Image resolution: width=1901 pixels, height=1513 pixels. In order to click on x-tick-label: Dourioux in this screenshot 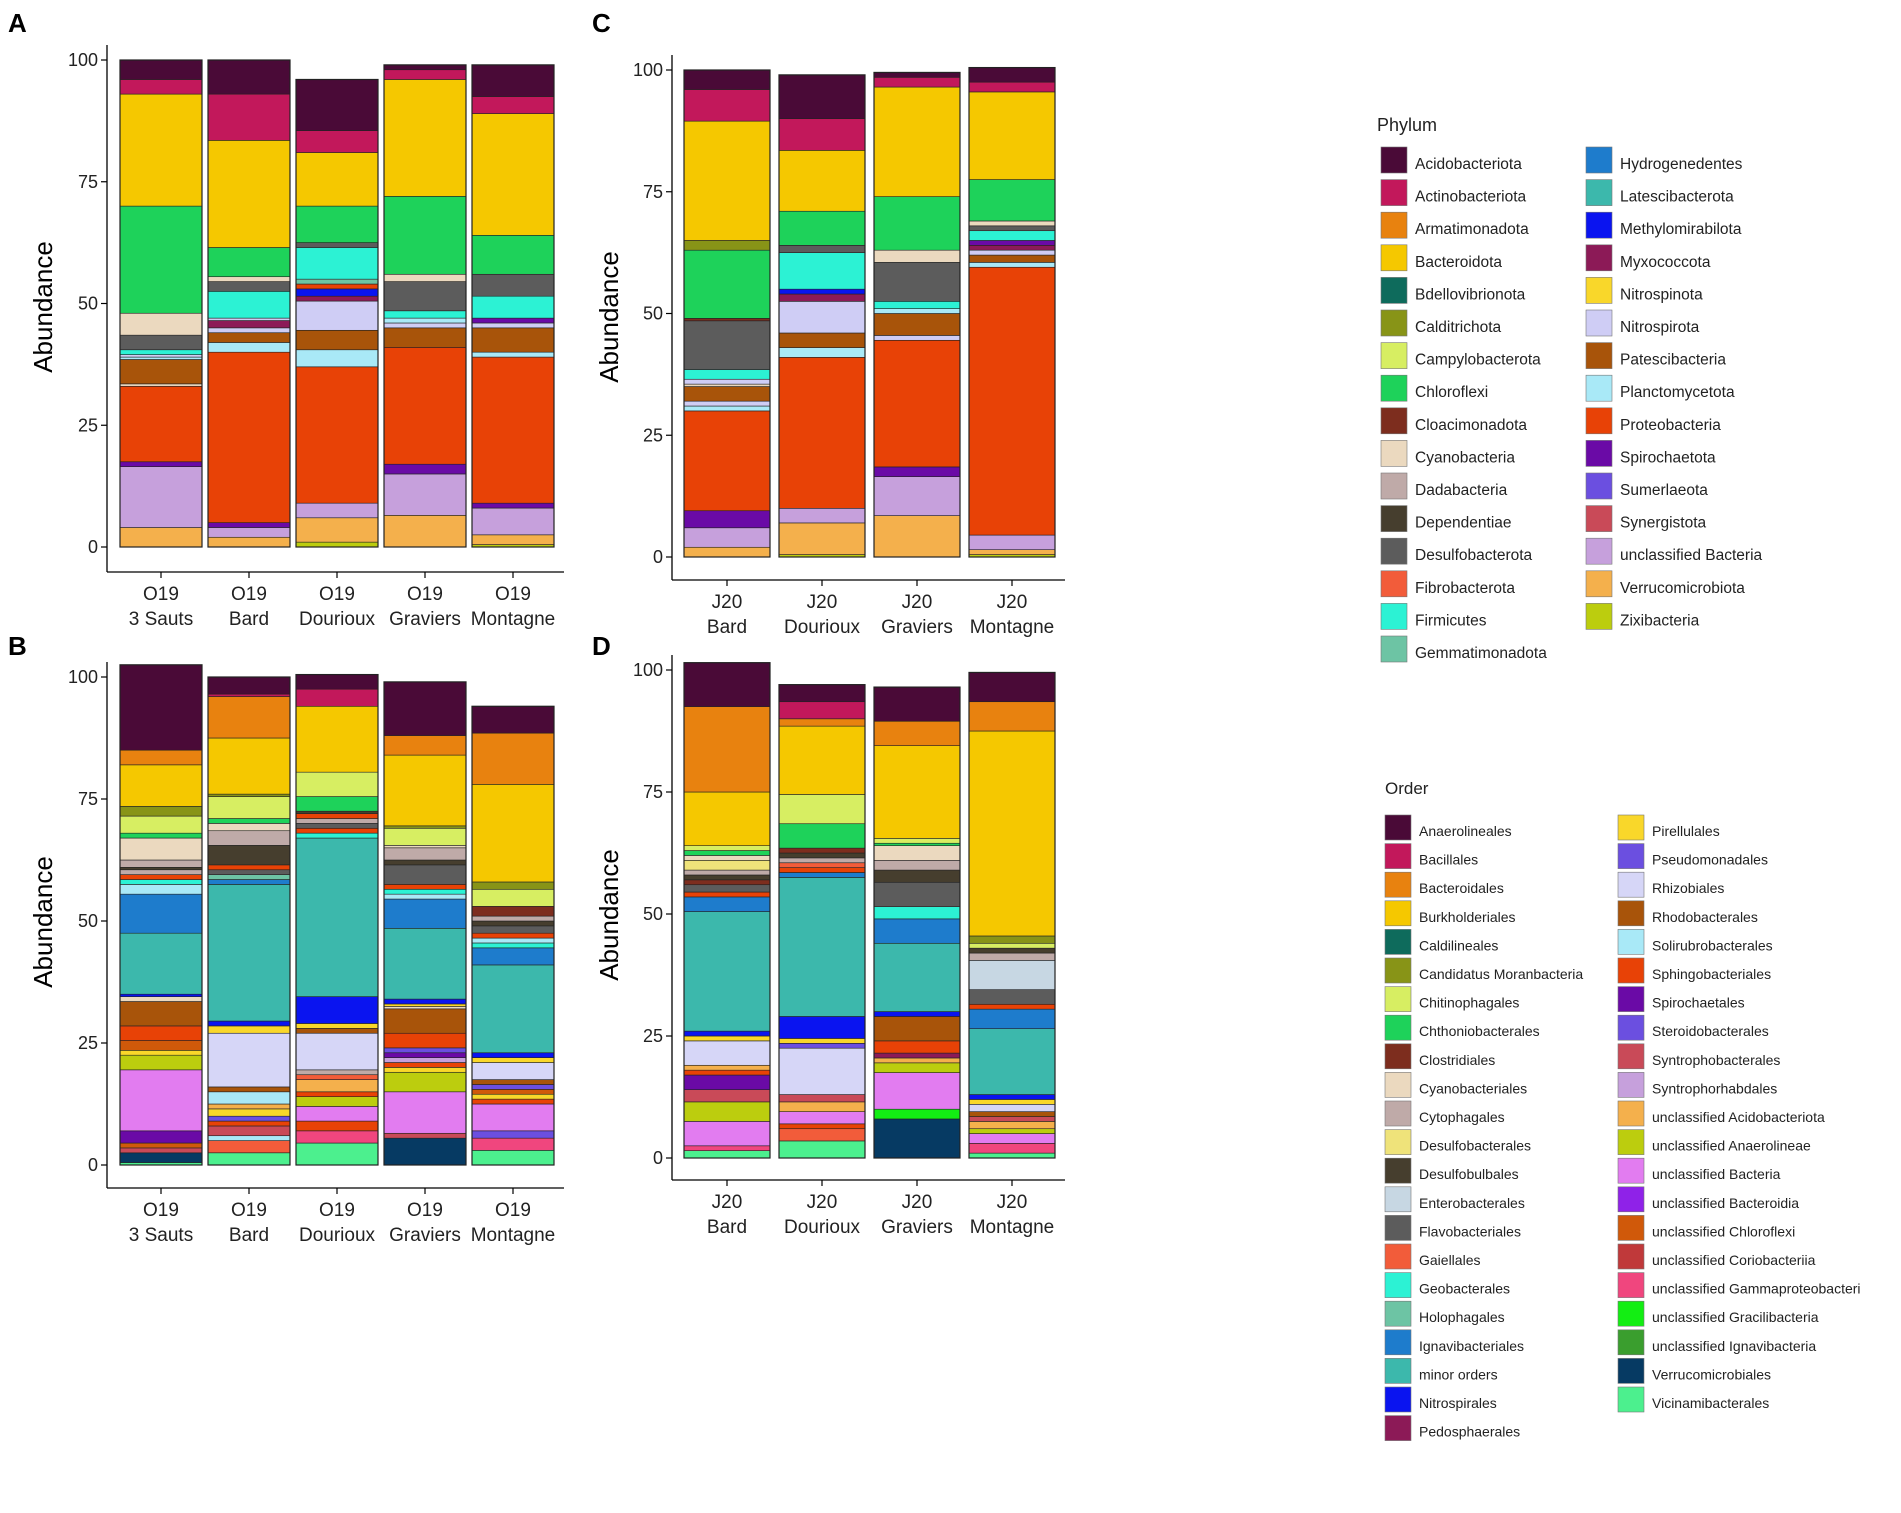, I will do `click(822, 1227)`.